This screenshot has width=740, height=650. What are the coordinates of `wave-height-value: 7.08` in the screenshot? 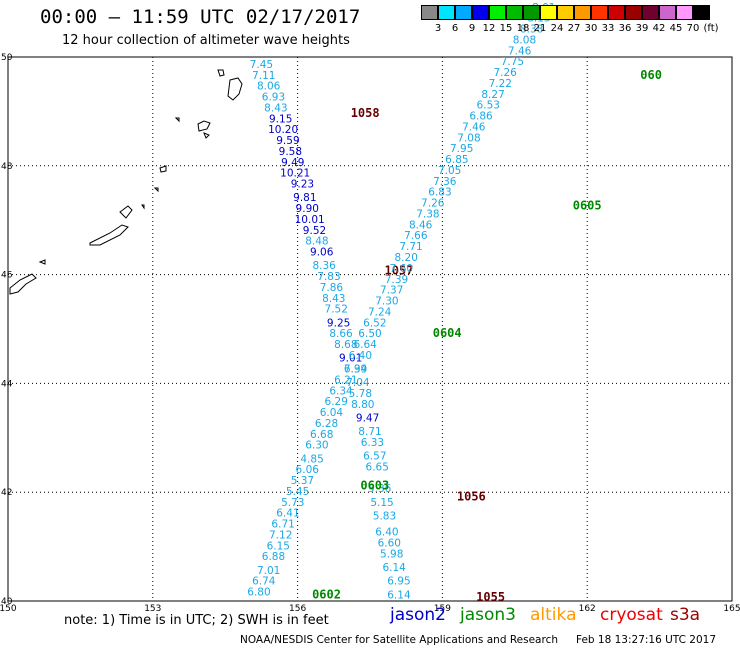 It's located at (468, 138).